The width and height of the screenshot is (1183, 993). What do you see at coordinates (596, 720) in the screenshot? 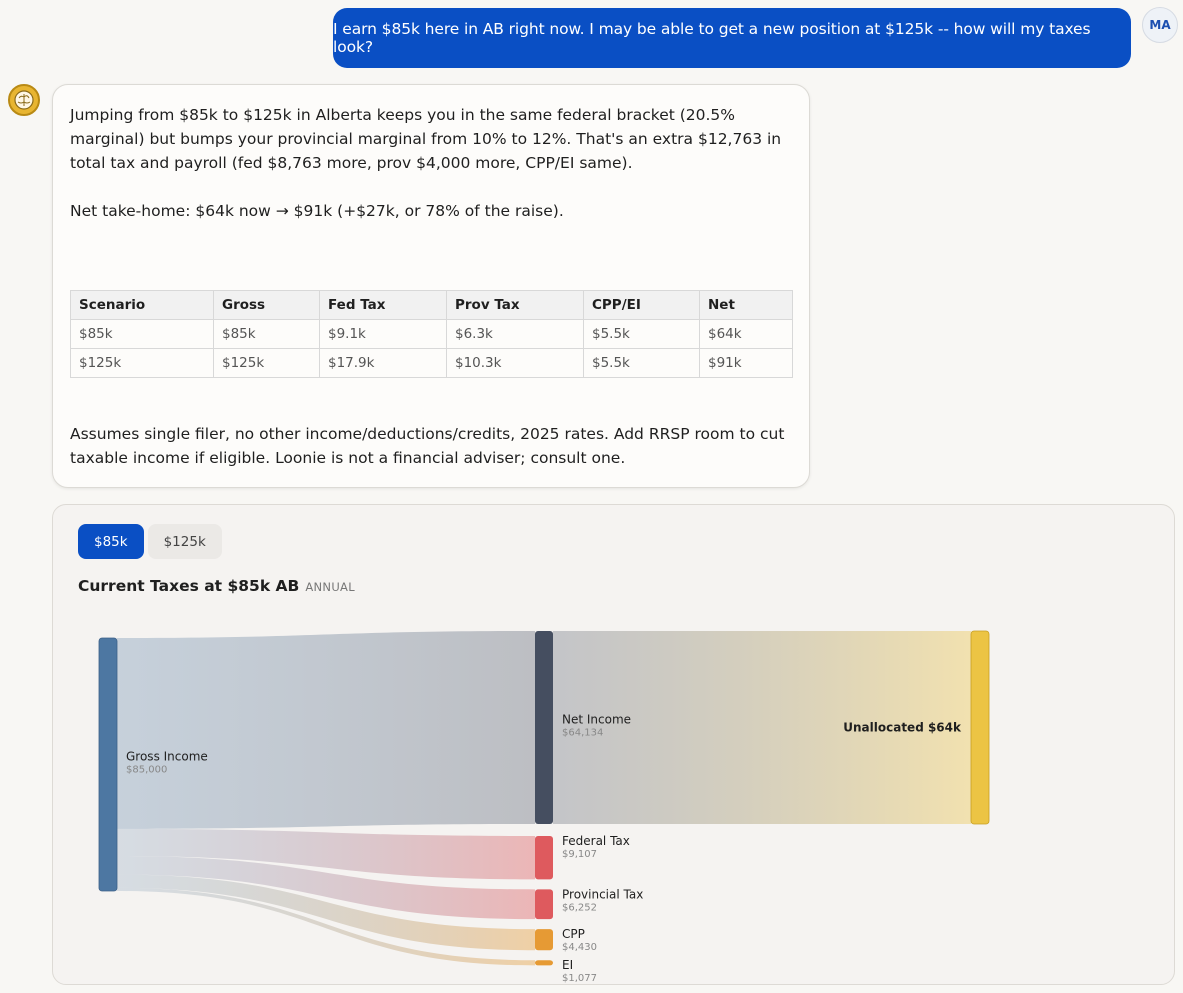
I see `node-label-net-income: Net Income` at bounding box center [596, 720].